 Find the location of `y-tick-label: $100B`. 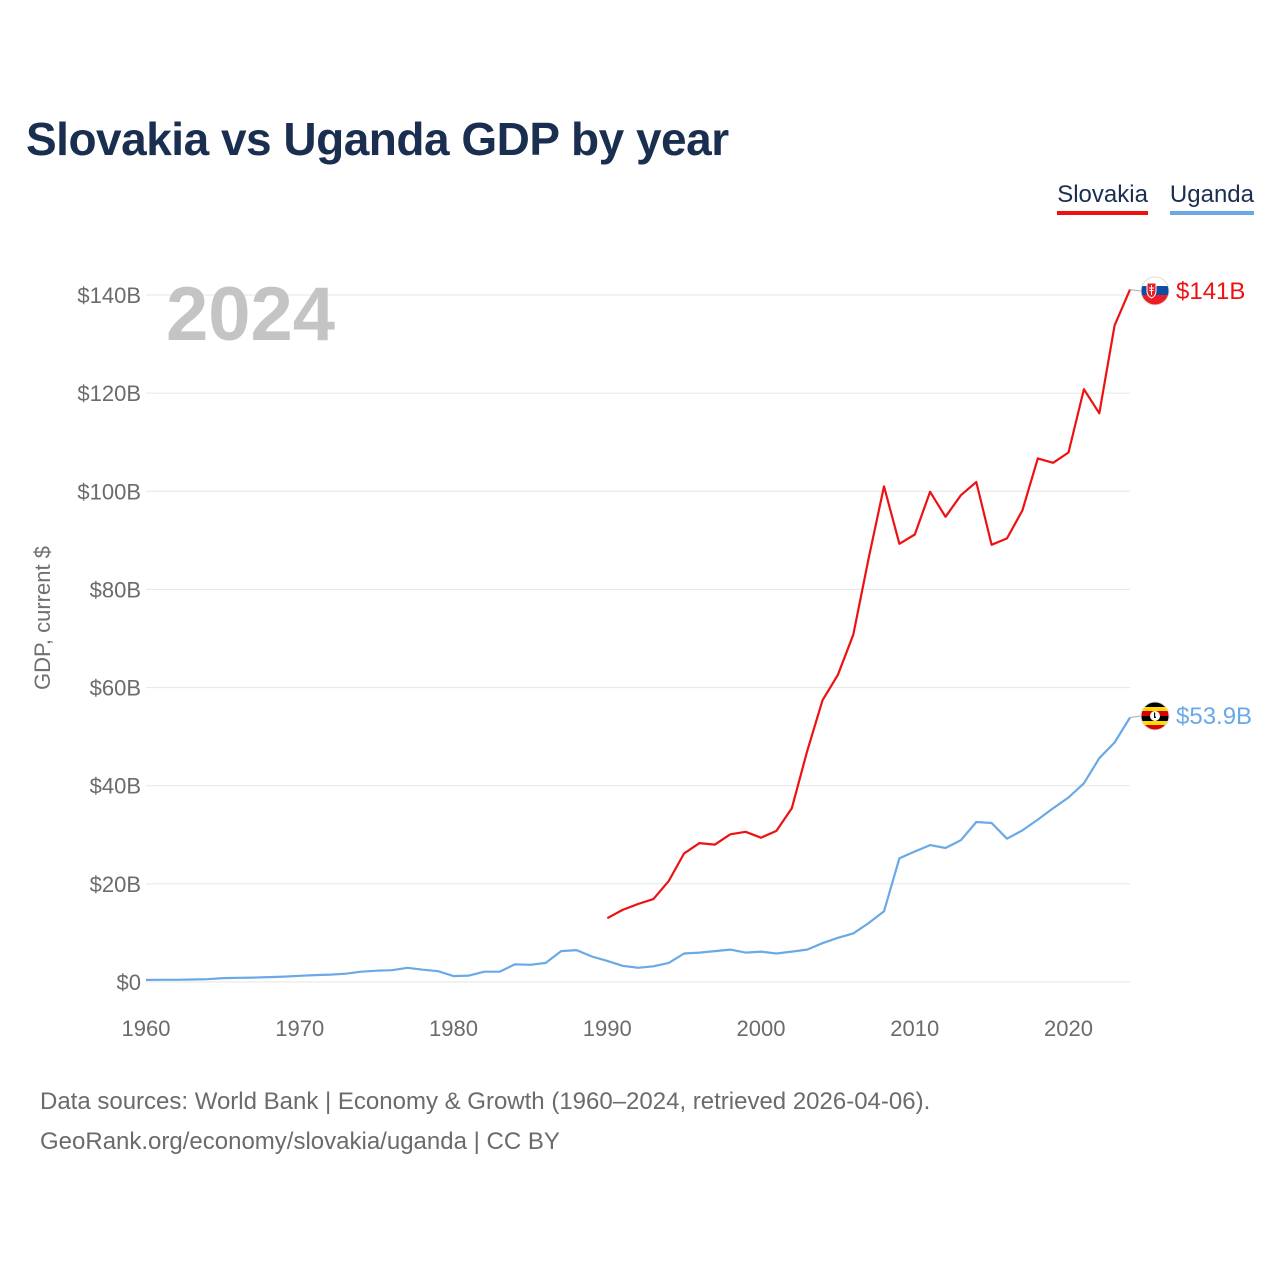

y-tick-label: $100B is located at coordinates (109, 491).